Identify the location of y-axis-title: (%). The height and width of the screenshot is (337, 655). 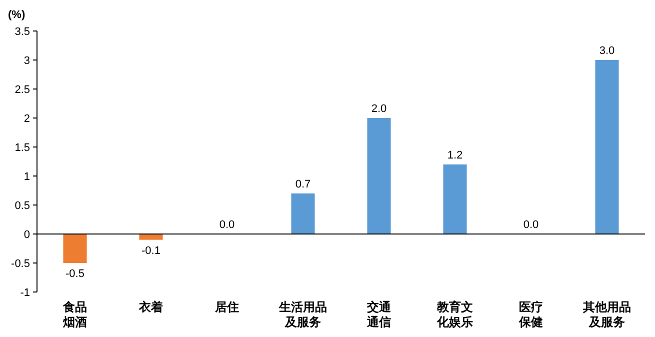
(17, 15).